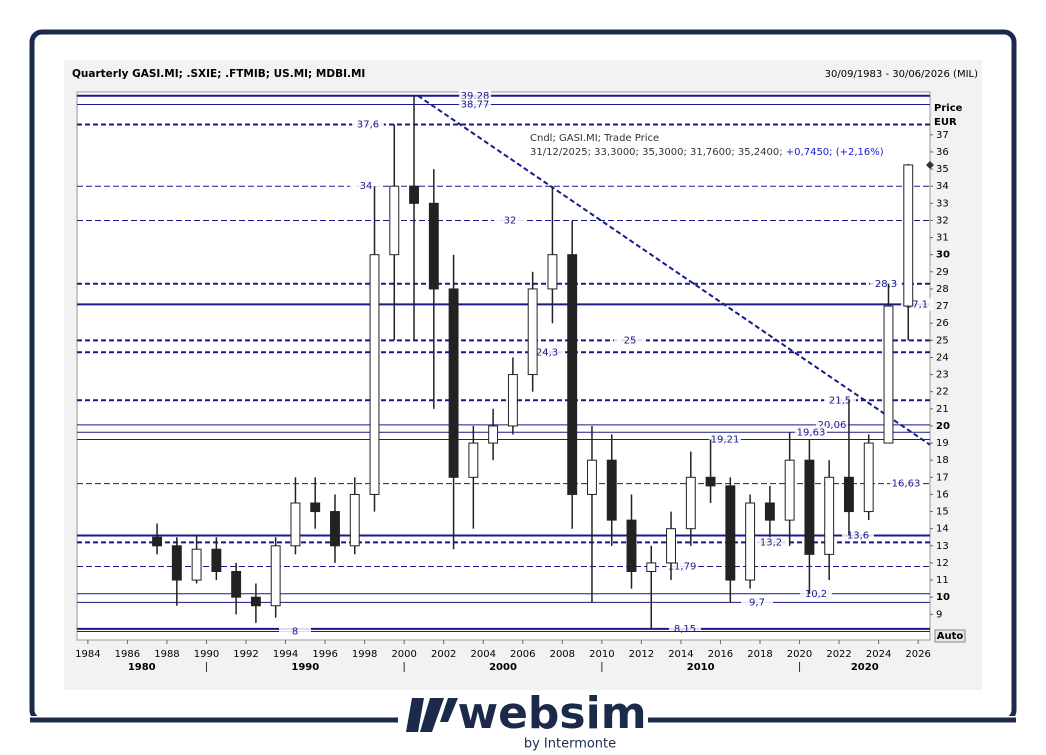 The image size is (1046, 755). I want to click on y-tick-label: 37, so click(942, 135).